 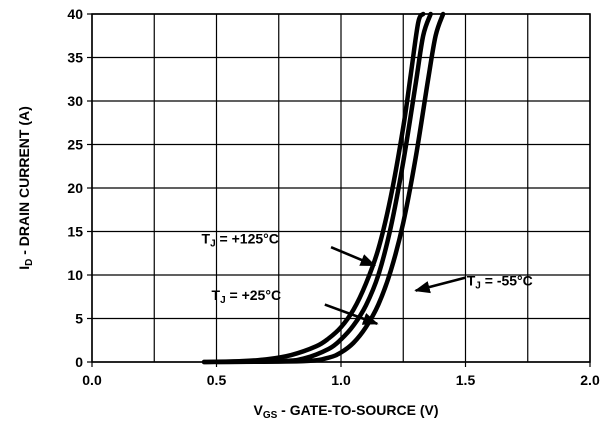 What do you see at coordinates (341, 380) in the screenshot?
I see `x-tick-label: 1.0` at bounding box center [341, 380].